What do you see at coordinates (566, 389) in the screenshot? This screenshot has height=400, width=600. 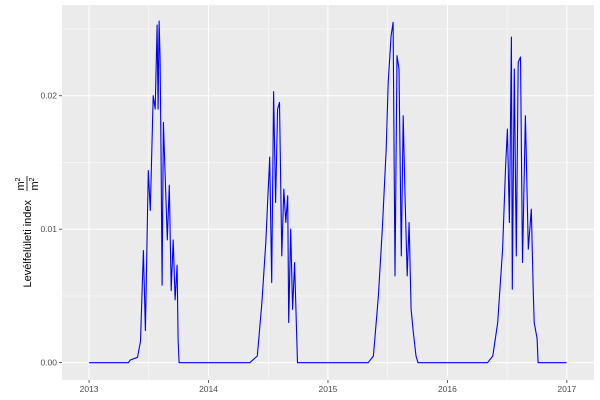 I see `x-tick-label: 2017` at bounding box center [566, 389].